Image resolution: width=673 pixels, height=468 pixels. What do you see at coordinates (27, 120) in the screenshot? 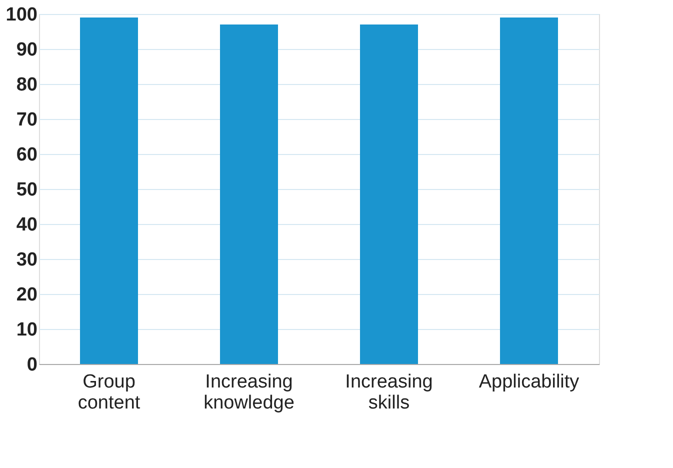
I see `y-tick-label: 70` at bounding box center [27, 120].